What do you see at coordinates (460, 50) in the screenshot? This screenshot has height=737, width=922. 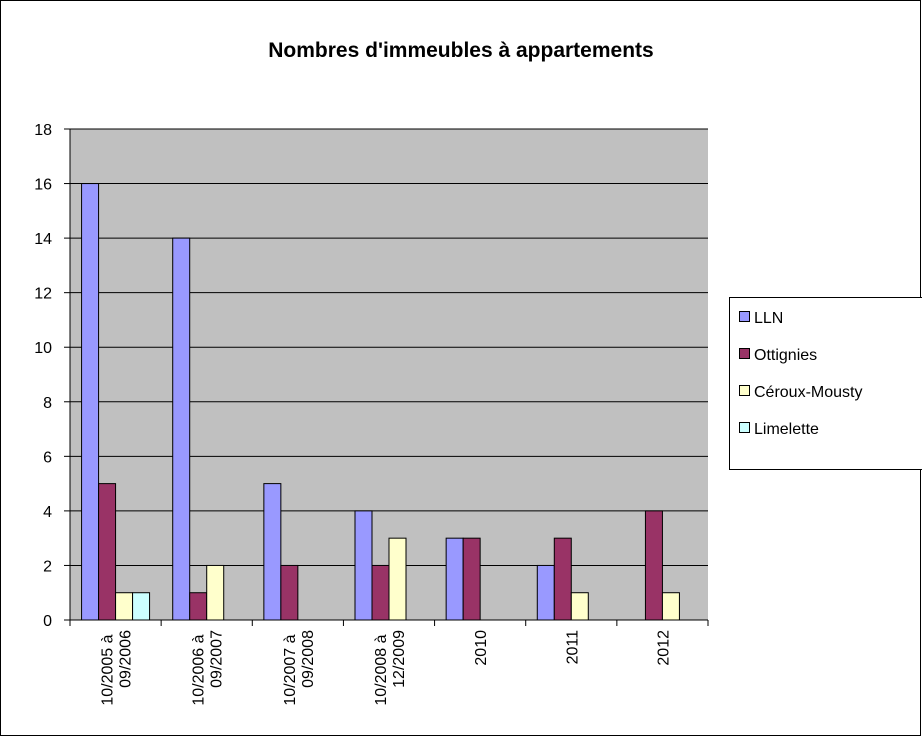 I see `chart-title: Nombres d'immeubles à appartements` at bounding box center [460, 50].